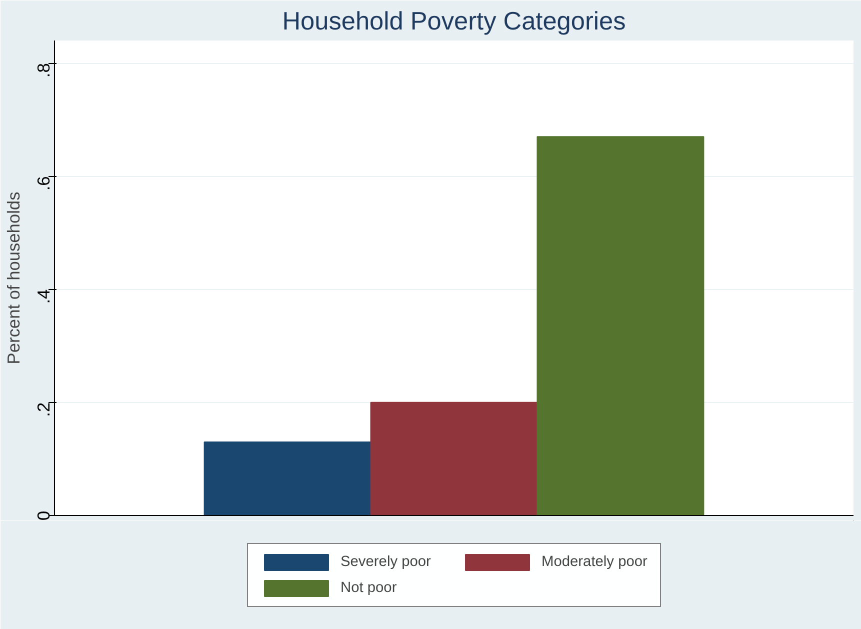 This screenshot has height=629, width=861. I want to click on y-axis-title: Percent of households, so click(14, 277).